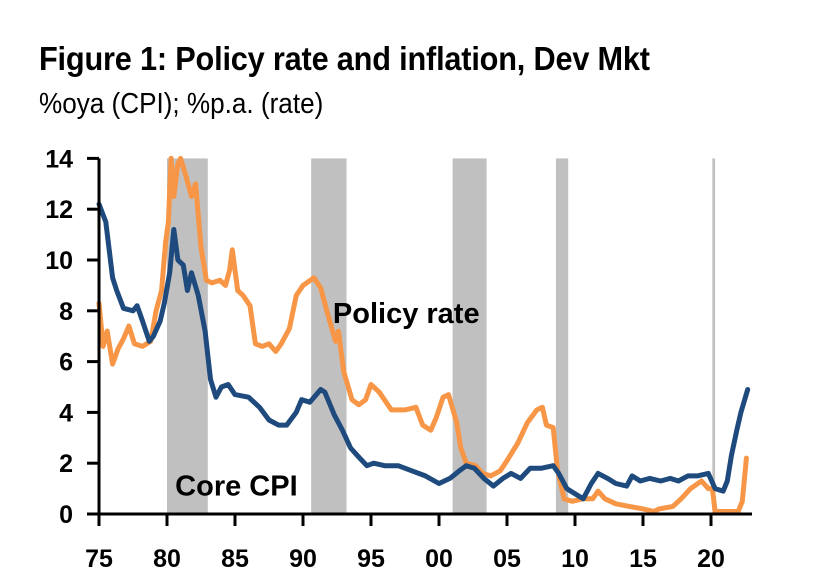 The height and width of the screenshot is (587, 822). Describe the element at coordinates (406, 314) in the screenshot. I see `annotation-policy-rate: Policy rate` at that location.